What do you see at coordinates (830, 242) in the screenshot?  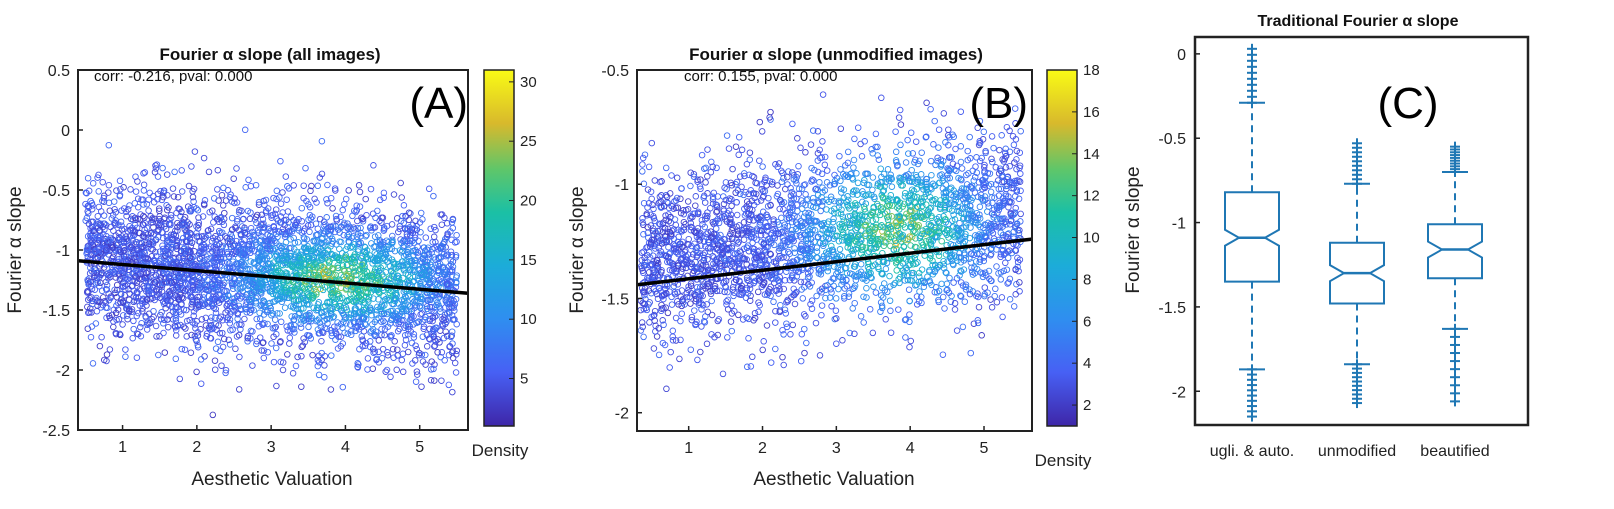 I see `panel-b-points` at bounding box center [830, 242].